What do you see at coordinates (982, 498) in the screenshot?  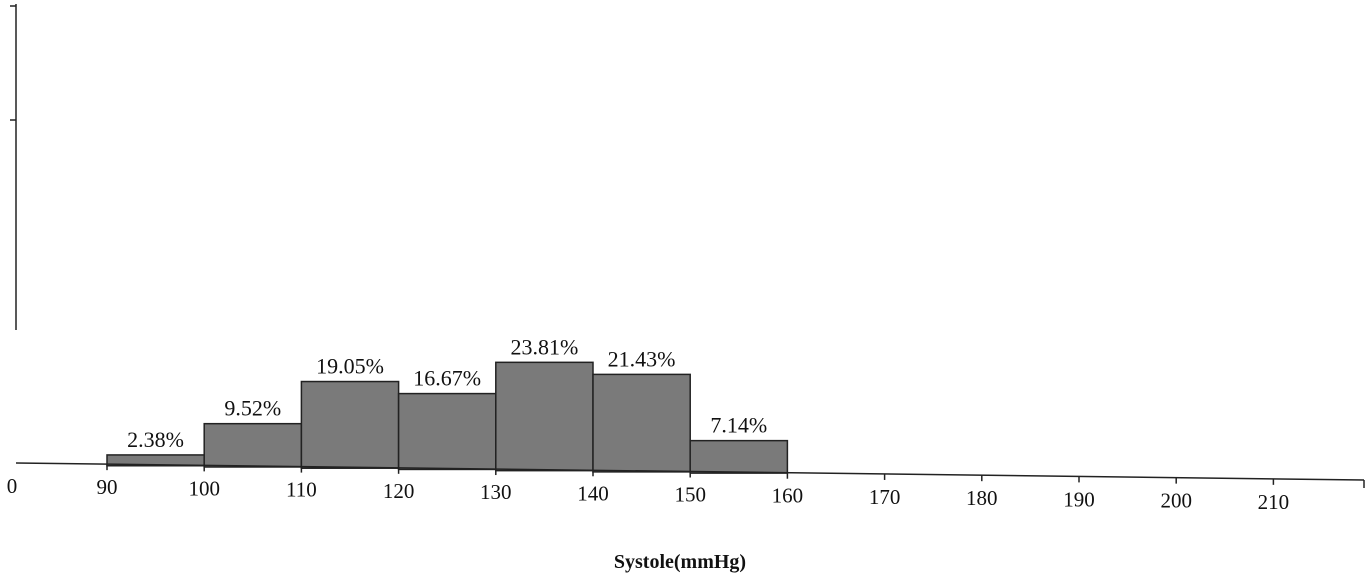 I see `x-tick-label: 180` at bounding box center [982, 498].